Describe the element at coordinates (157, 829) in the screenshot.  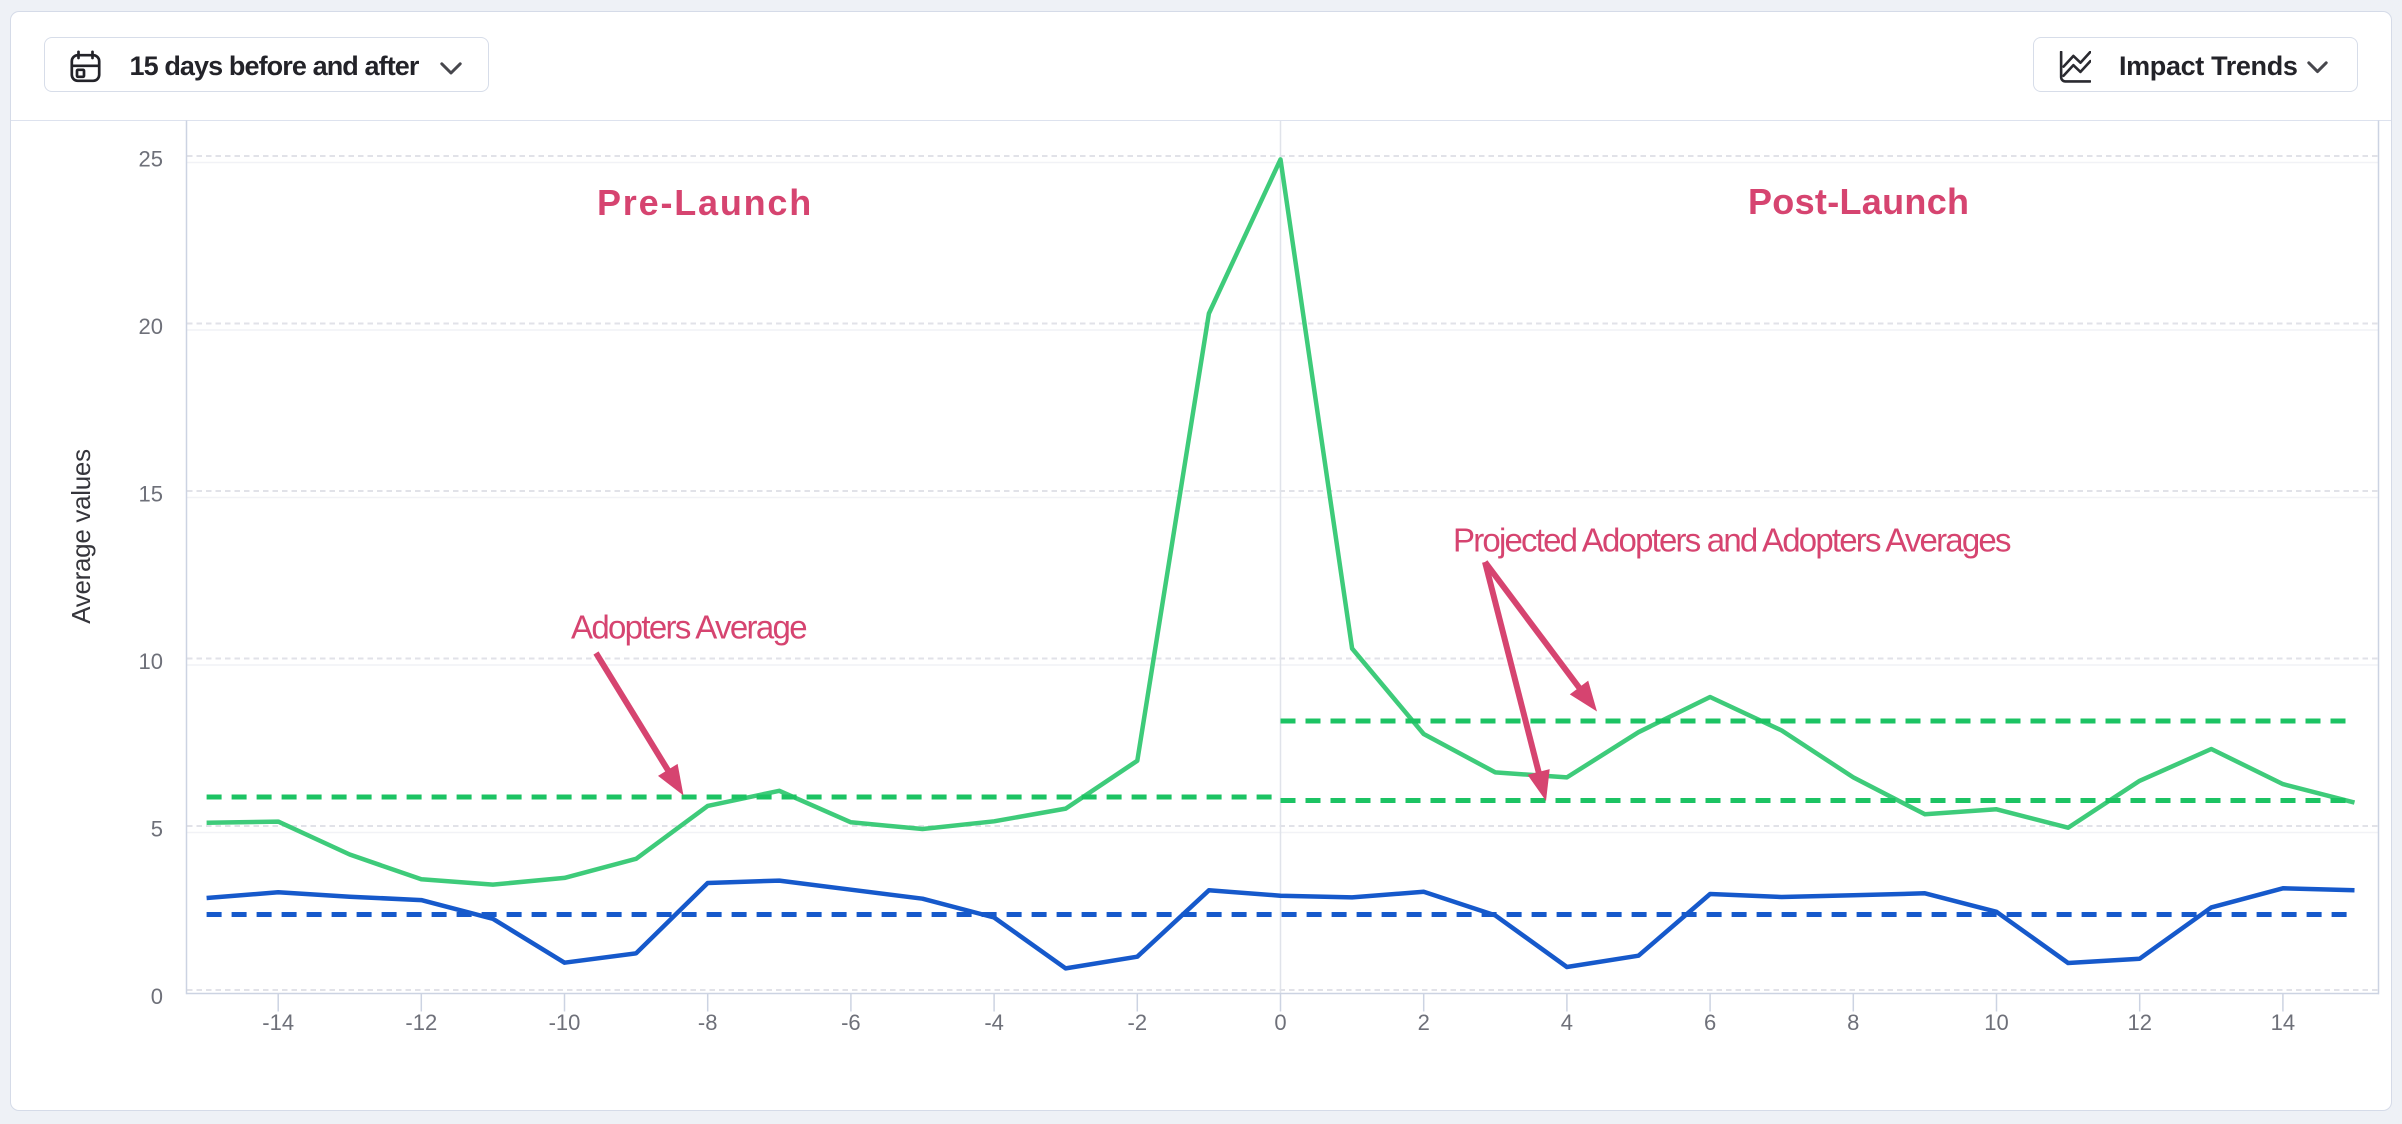
I see `svg-text: 5` at that location.